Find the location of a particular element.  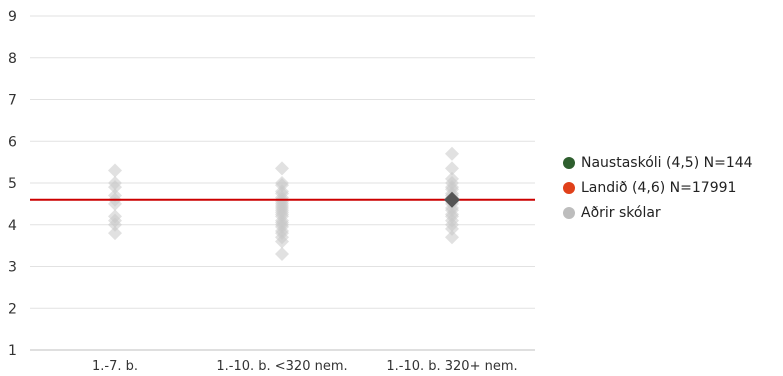

y-tick-label: 6 is located at coordinates (12, 142).